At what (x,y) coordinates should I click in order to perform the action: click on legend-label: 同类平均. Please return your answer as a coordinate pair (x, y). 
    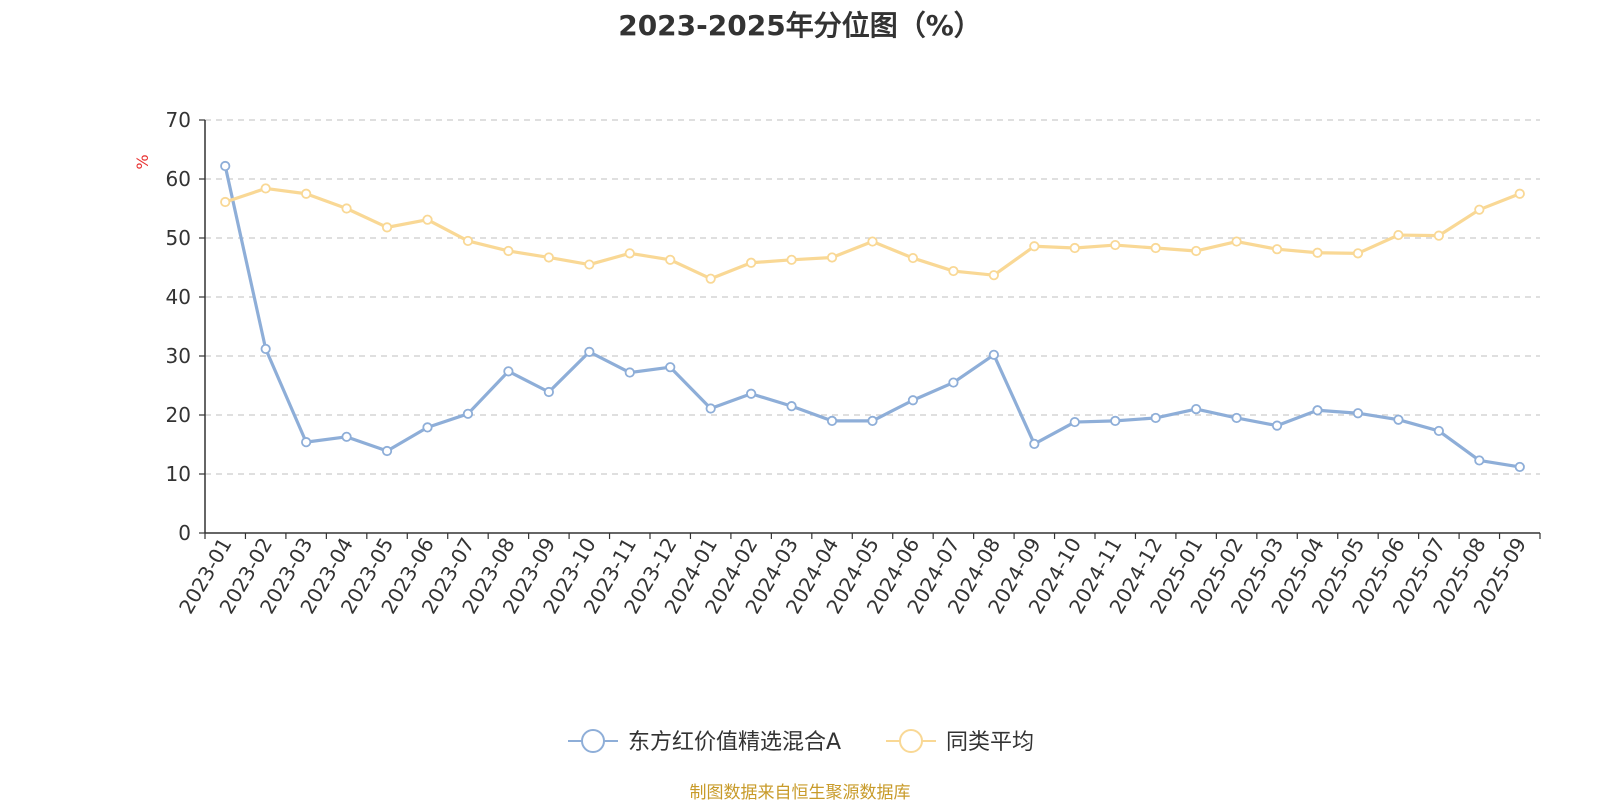
    Looking at the image, I should click on (990, 742).